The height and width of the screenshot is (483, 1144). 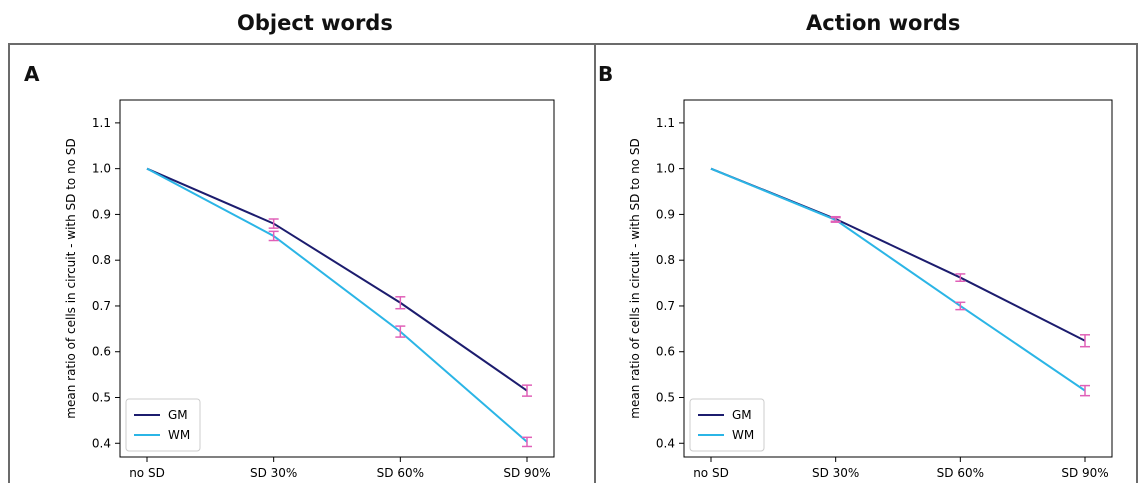 I want to click on panel-a-title: Object words, so click(x=315, y=23).